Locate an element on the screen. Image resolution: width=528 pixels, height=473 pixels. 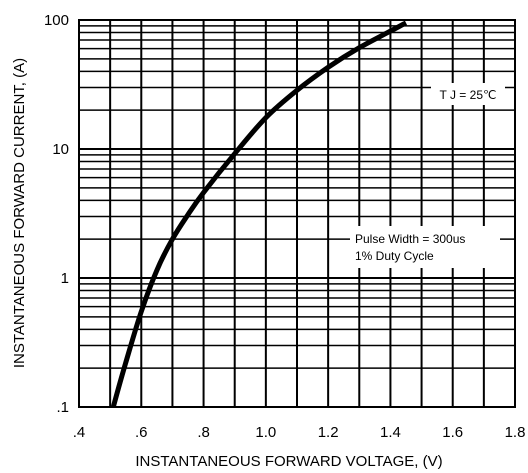
pulse-annotation-box is located at coordinates (425, 247).